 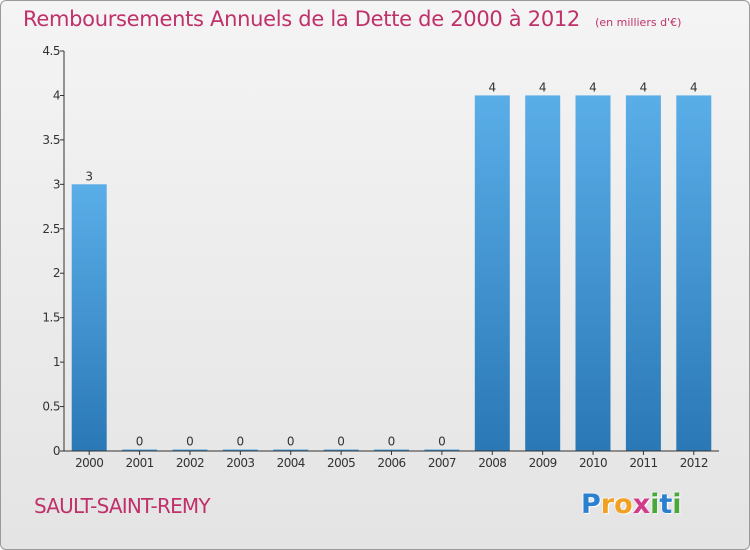 What do you see at coordinates (51, 229) in the screenshot?
I see `y-tick-label: 2.5` at bounding box center [51, 229].